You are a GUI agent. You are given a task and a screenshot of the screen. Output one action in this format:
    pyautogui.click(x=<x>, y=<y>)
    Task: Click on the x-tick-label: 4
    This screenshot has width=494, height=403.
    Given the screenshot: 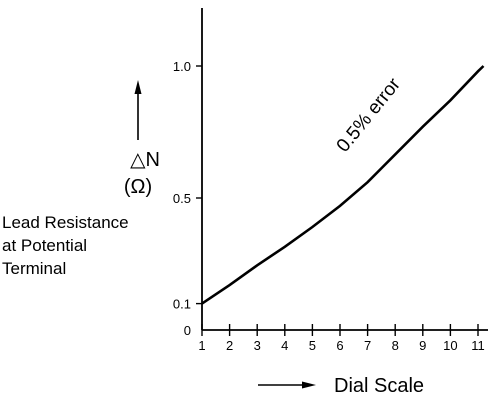 What is the action you would take?
    pyautogui.click(x=284, y=345)
    